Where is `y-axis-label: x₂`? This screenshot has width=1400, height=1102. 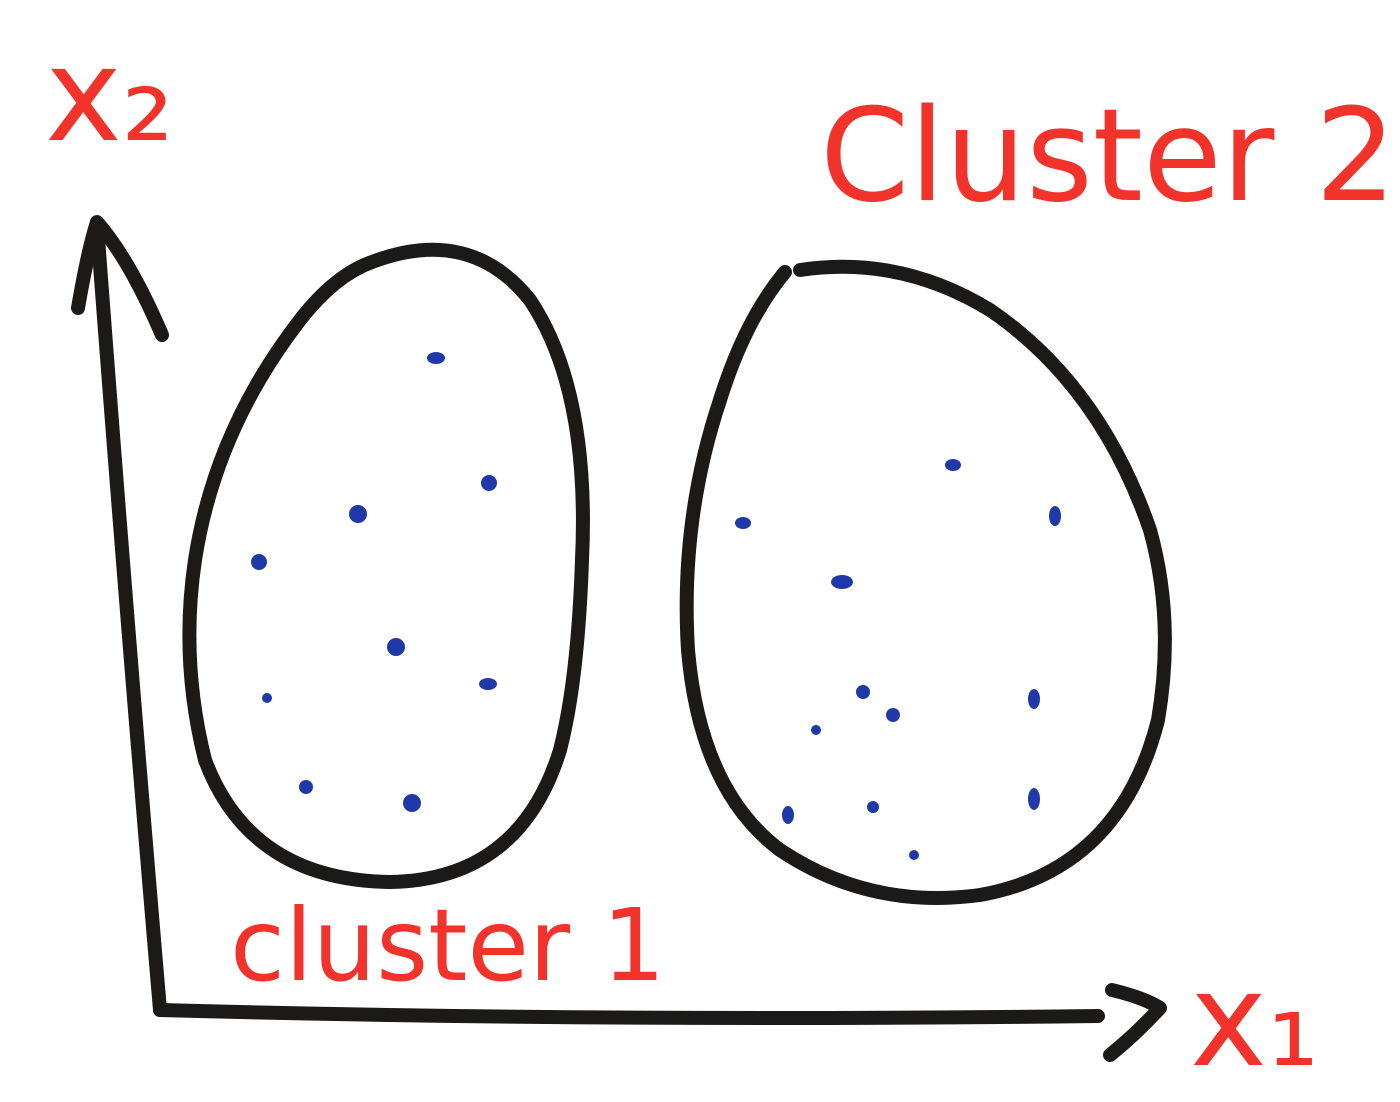
y-axis-label: x₂ is located at coordinates (109, 95).